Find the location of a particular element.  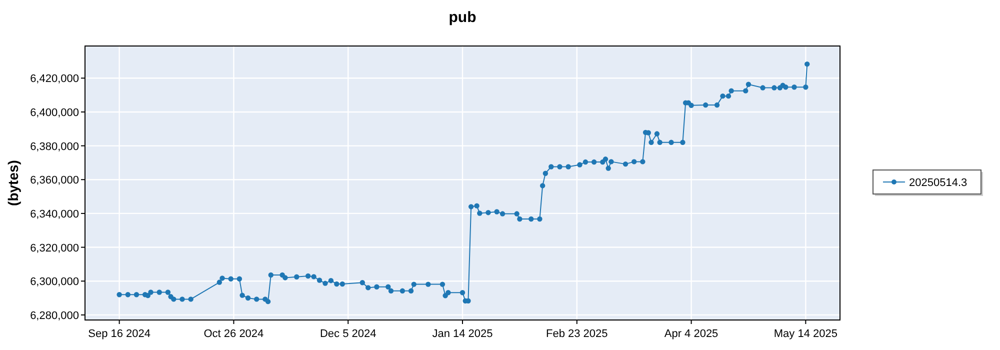

y-tick-label: 6,380,000 is located at coordinates (54, 146).